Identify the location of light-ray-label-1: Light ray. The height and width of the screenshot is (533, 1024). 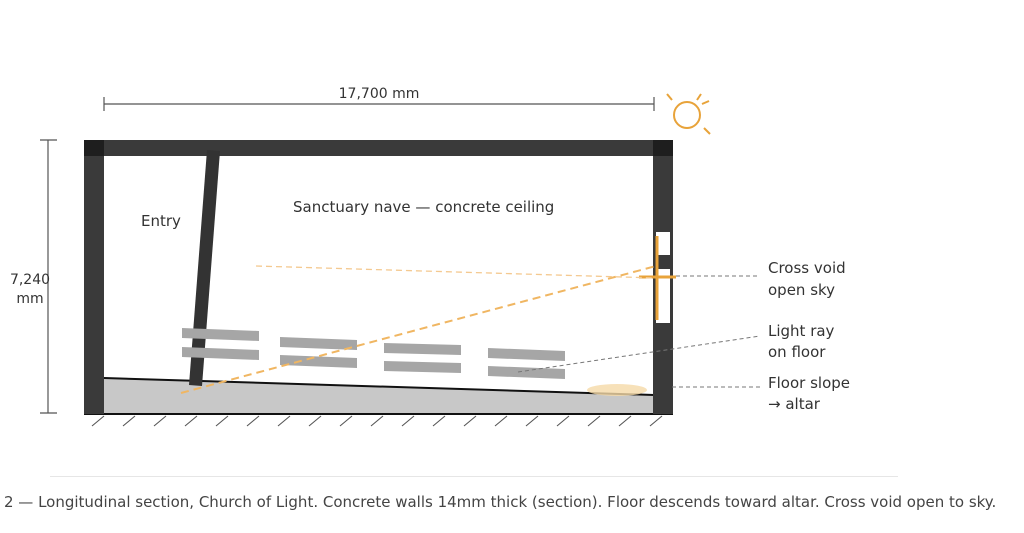
(801, 331).